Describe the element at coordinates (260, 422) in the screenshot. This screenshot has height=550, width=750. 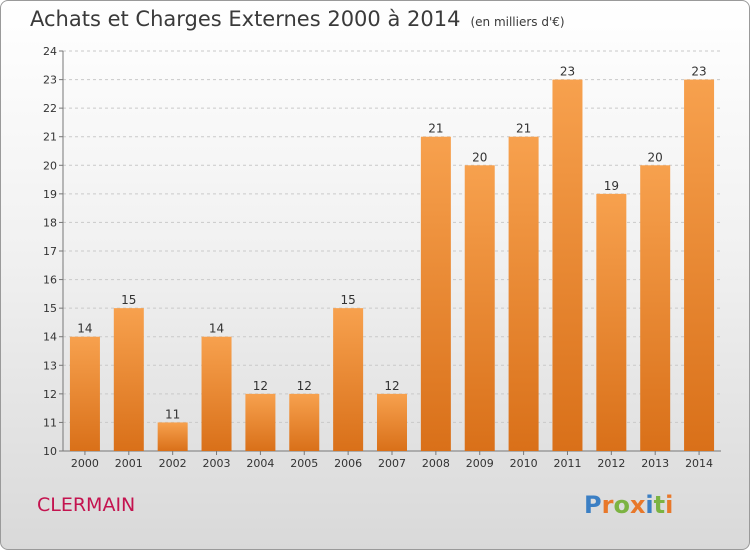
I see `bar-2004` at that location.